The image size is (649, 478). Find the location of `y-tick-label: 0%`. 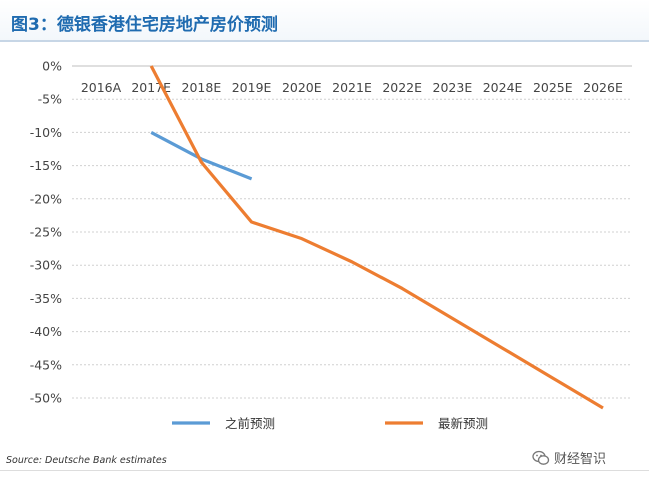

y-tick-label: 0% is located at coordinates (52, 66).